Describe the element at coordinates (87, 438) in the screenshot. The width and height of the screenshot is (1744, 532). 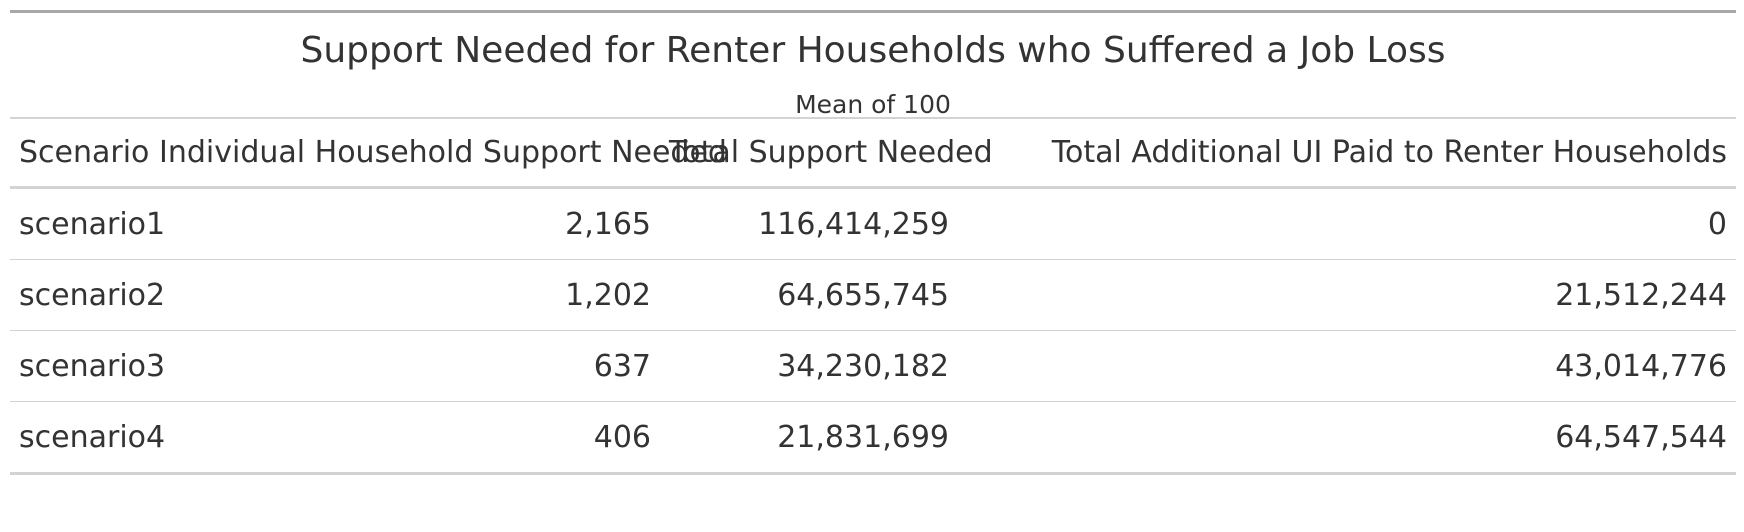
I see `cell-scenario: scenario4` at that location.